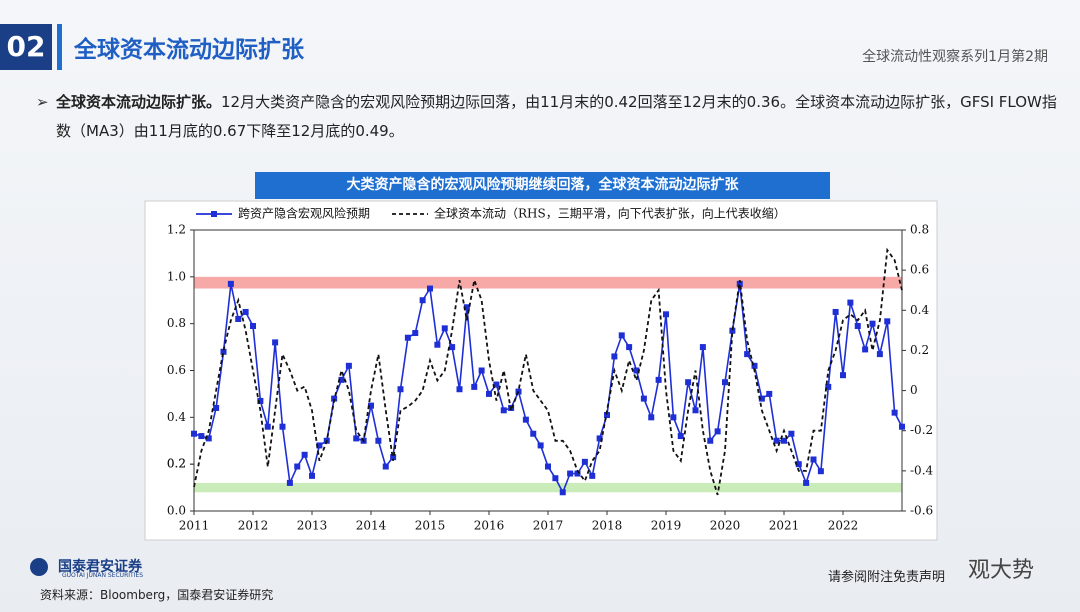 This screenshot has width=1080, height=612. I want to click on accent-bar, so click(59, 47).